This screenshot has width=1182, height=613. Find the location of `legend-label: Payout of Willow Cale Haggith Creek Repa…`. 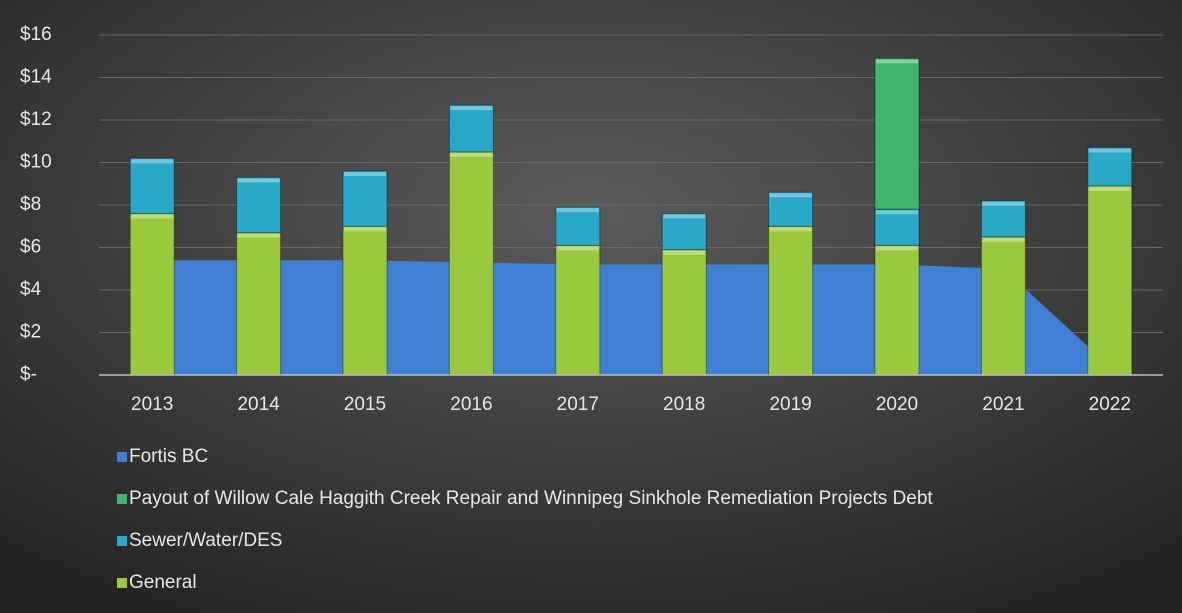

legend-label: Payout of Willow Cale Haggith Creek Repa… is located at coordinates (531, 498).